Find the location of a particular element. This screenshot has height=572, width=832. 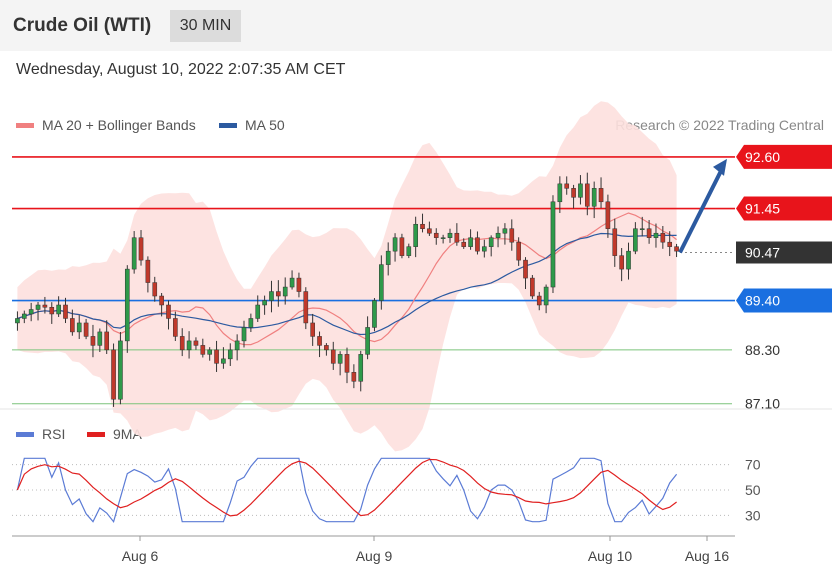

x-axis: Aug 6 Aug 9 Aug 10 Aug 16 is located at coordinates (373, 549).